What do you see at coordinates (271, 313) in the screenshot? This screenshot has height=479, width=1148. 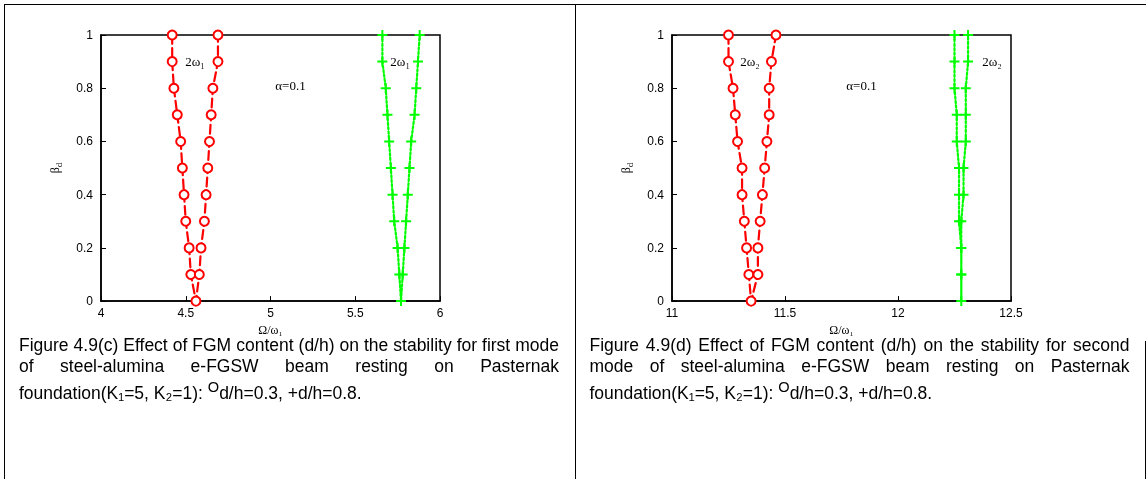 I see `x-tick-label: 5` at bounding box center [271, 313].